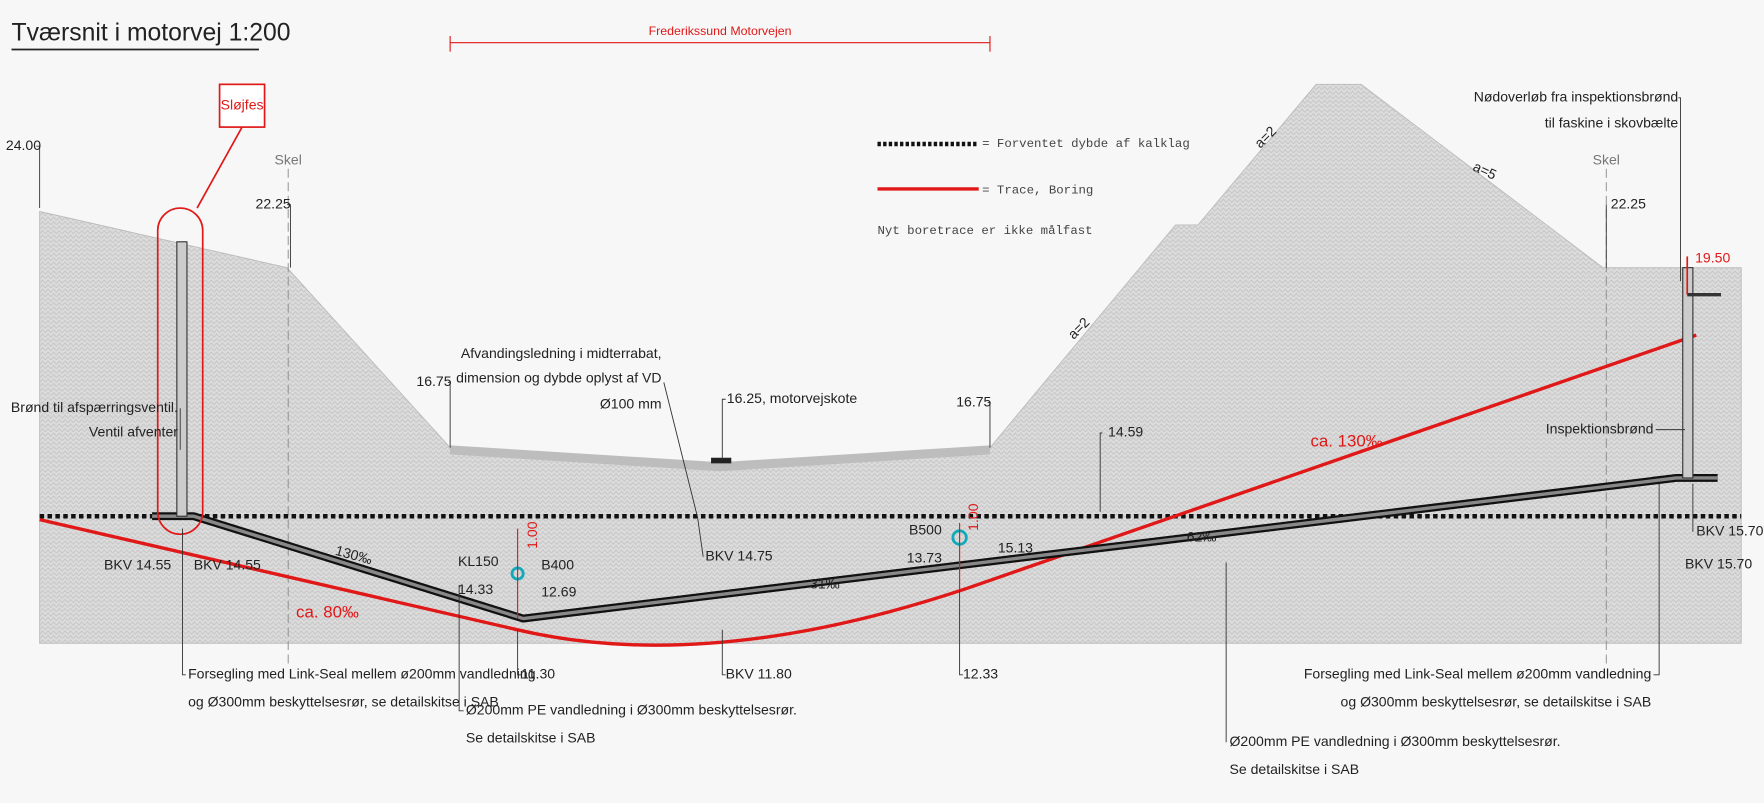 The image size is (1764, 803). Describe the element at coordinates (759, 674) in the screenshot. I see `pipe-level: BKV 11.80` at that location.